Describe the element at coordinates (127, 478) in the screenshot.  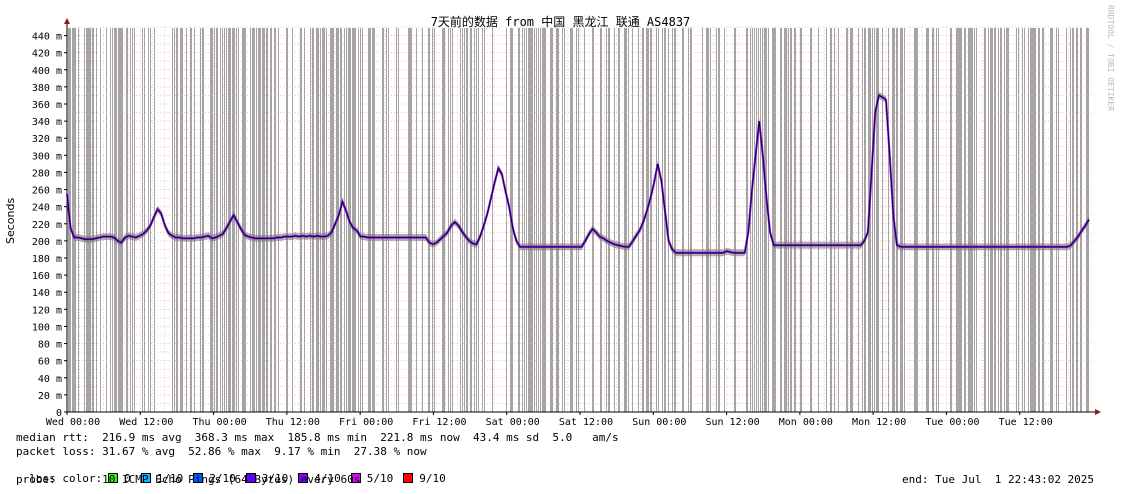
I see `loss-color-item-label: 0` at that location.